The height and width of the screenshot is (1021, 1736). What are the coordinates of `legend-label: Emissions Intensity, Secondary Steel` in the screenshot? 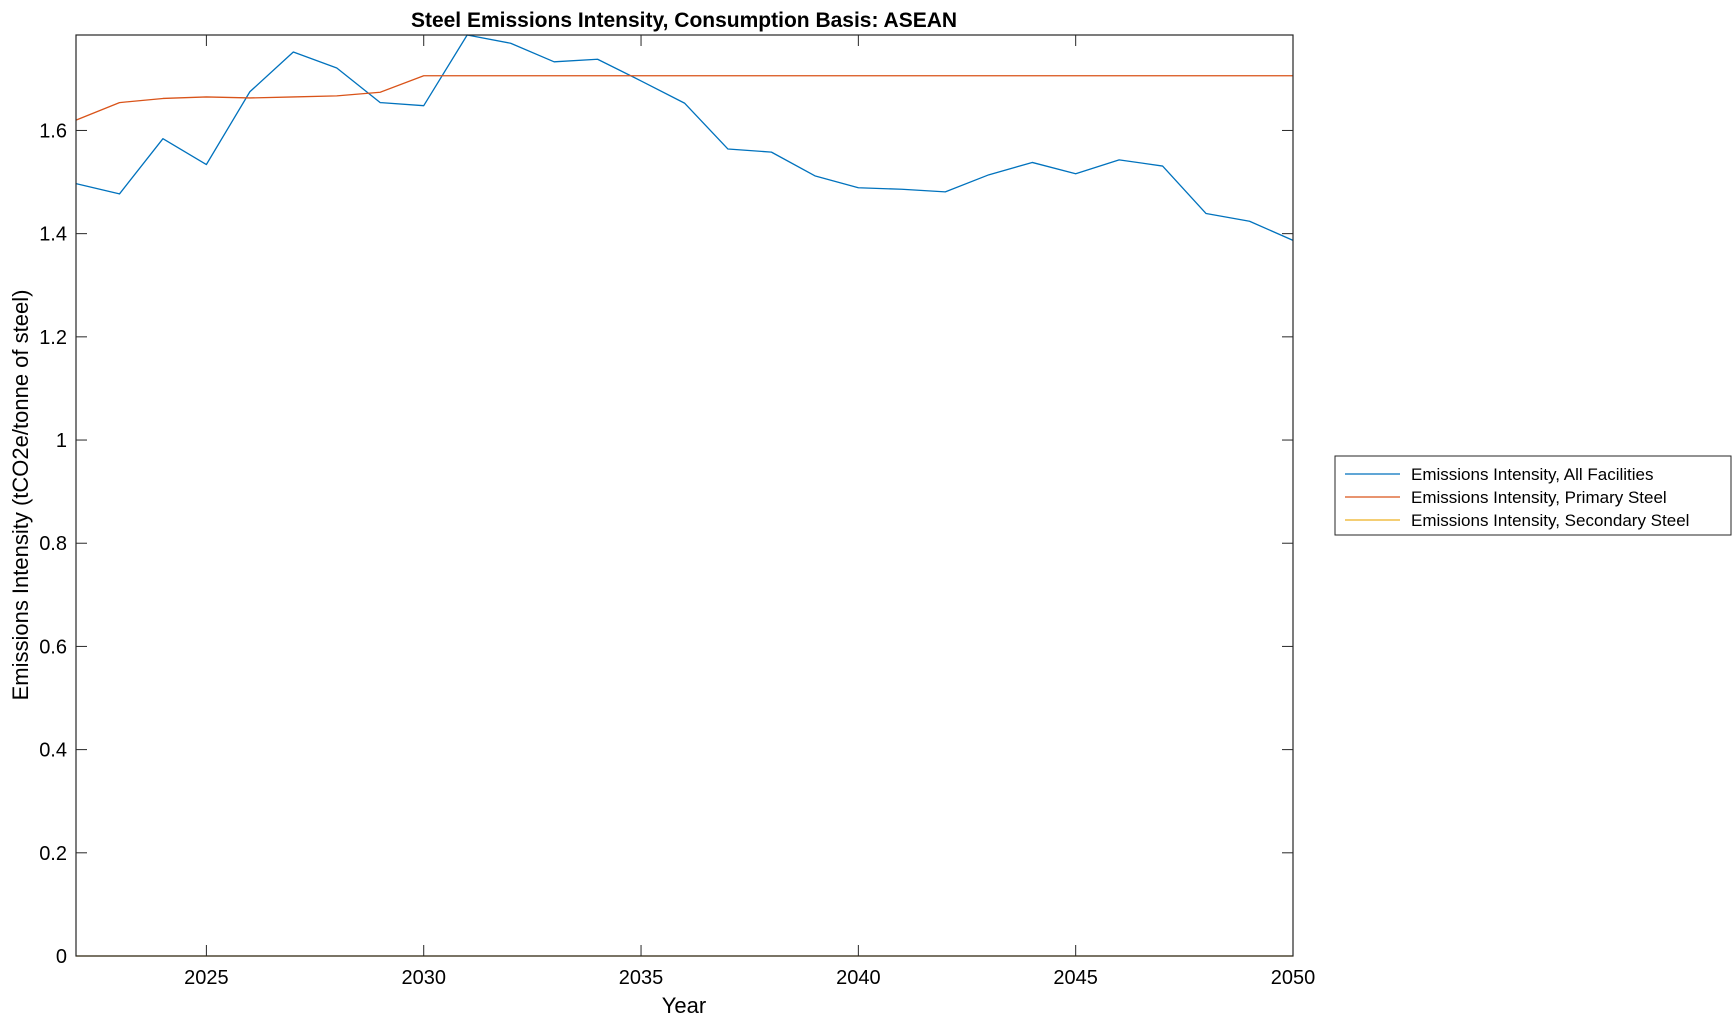 It's located at (1550, 520).